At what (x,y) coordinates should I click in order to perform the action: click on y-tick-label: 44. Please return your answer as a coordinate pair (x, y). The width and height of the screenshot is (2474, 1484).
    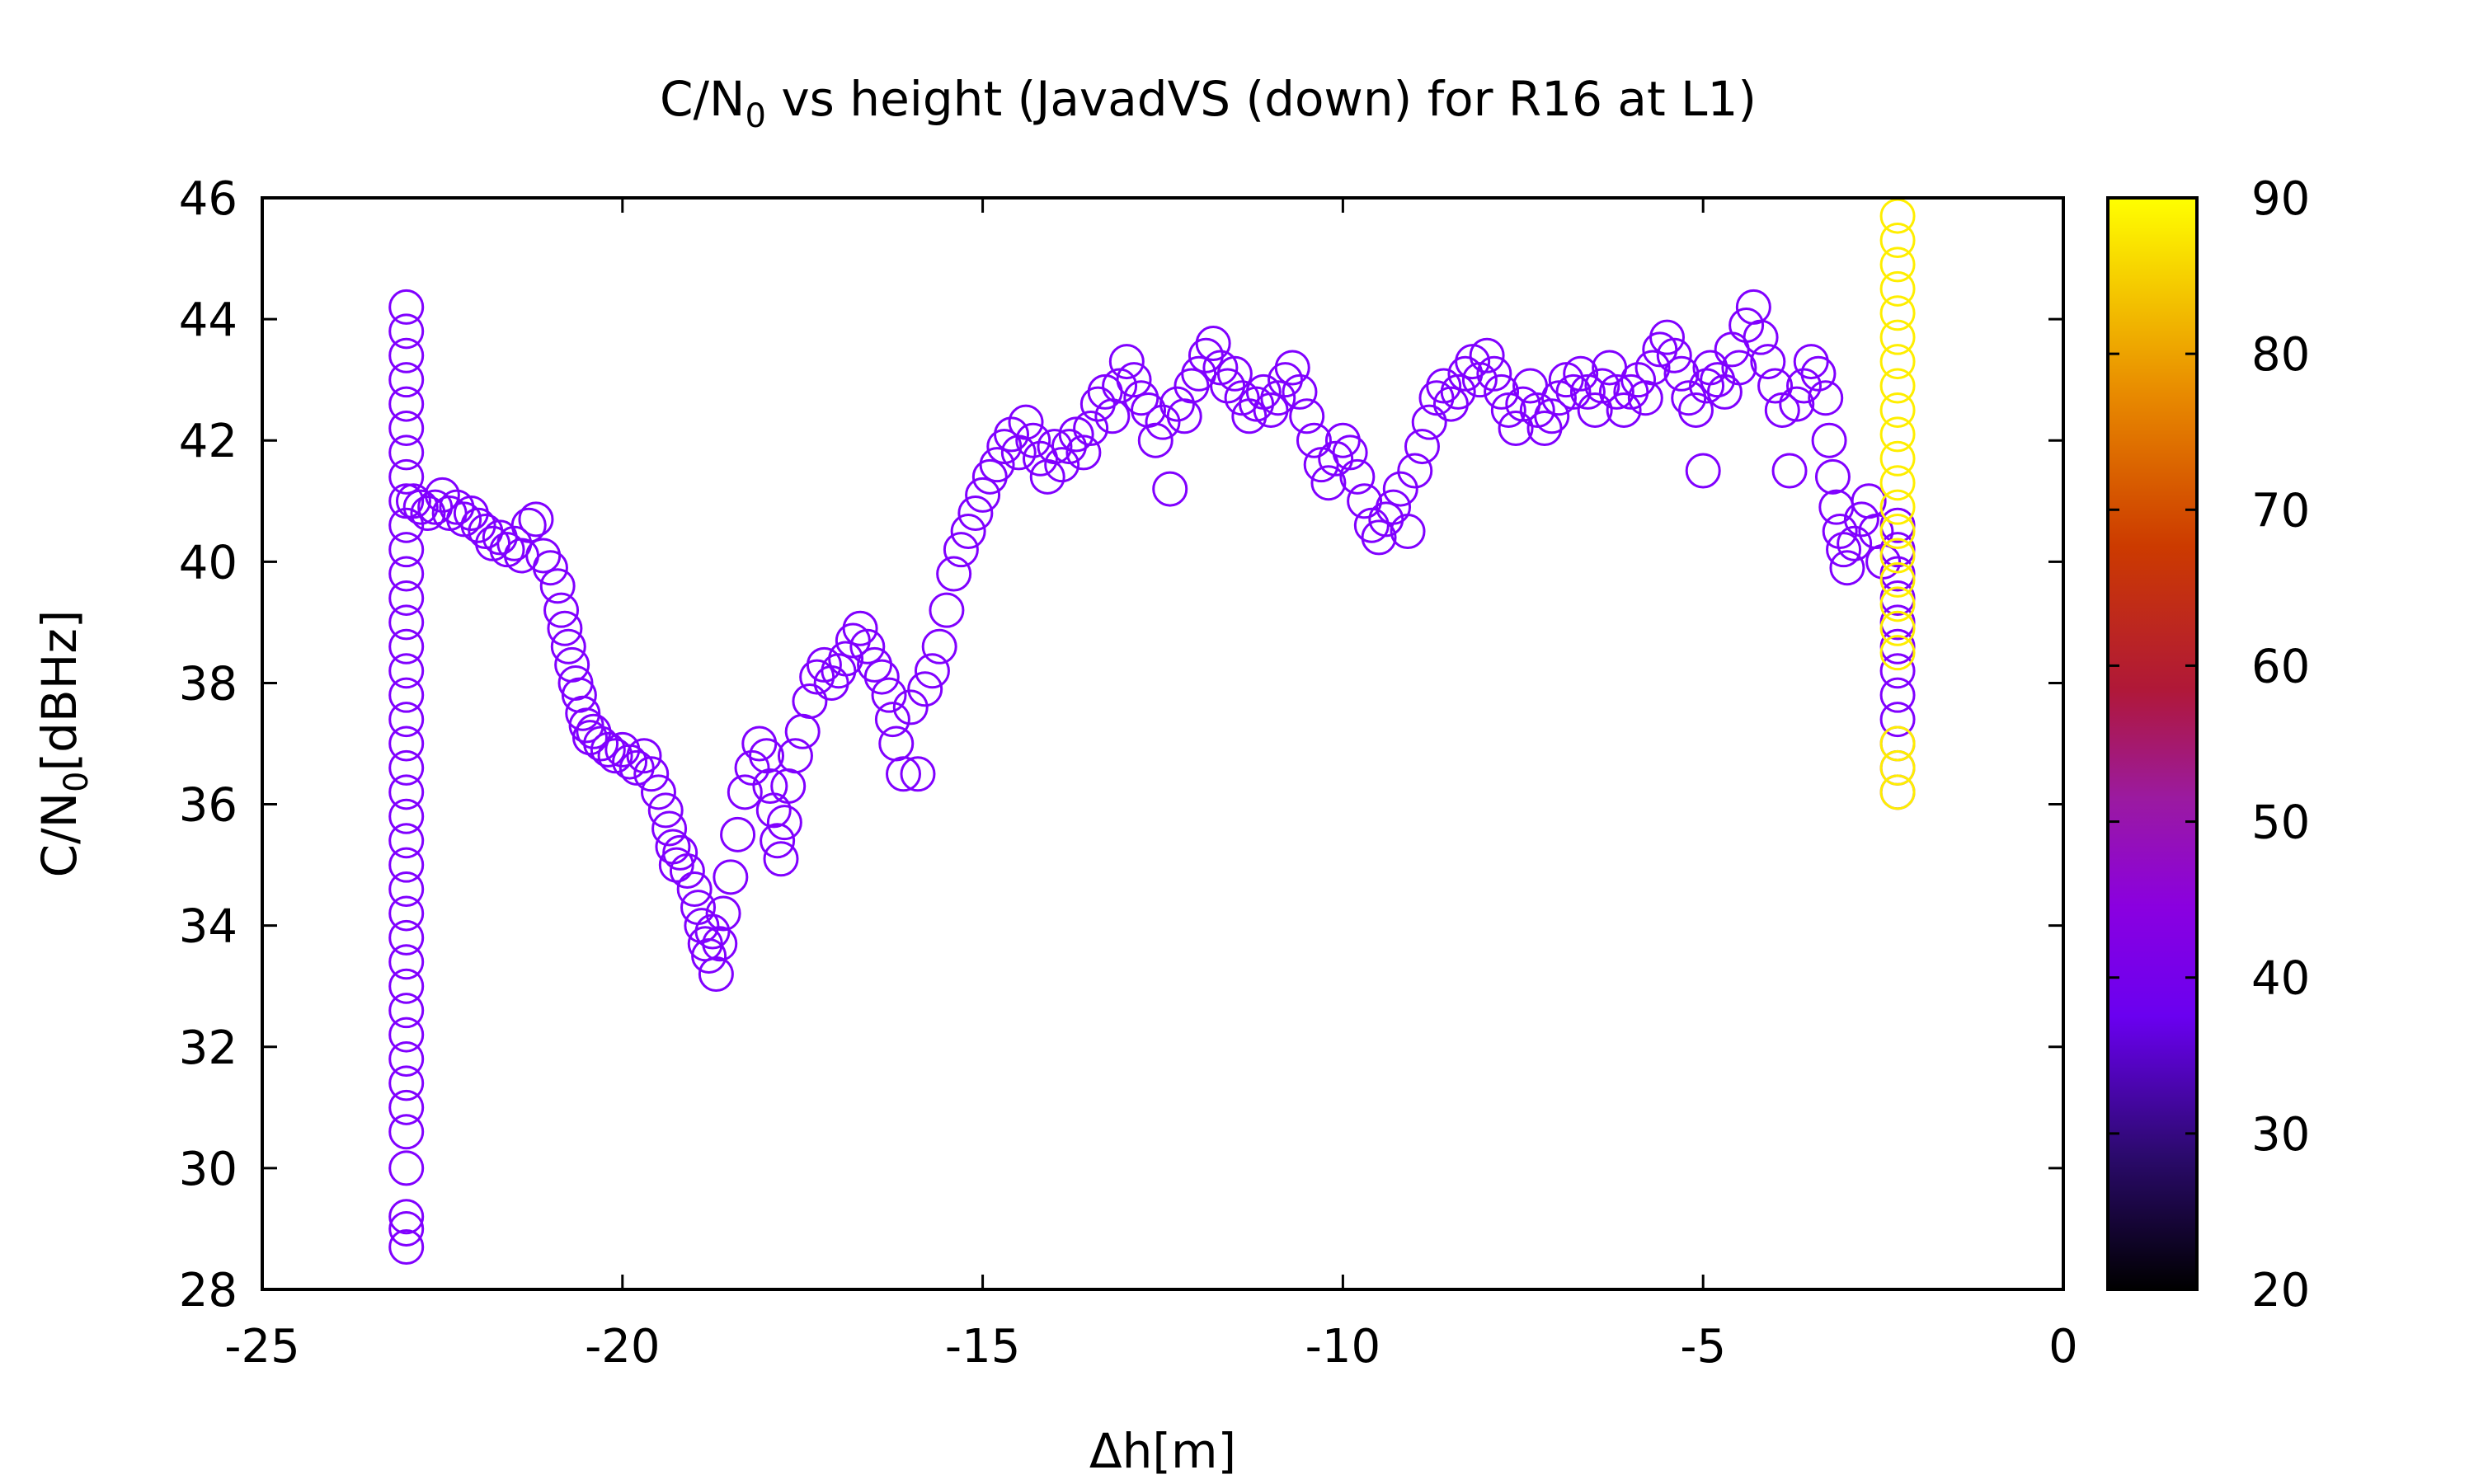
    Looking at the image, I should click on (208, 320).